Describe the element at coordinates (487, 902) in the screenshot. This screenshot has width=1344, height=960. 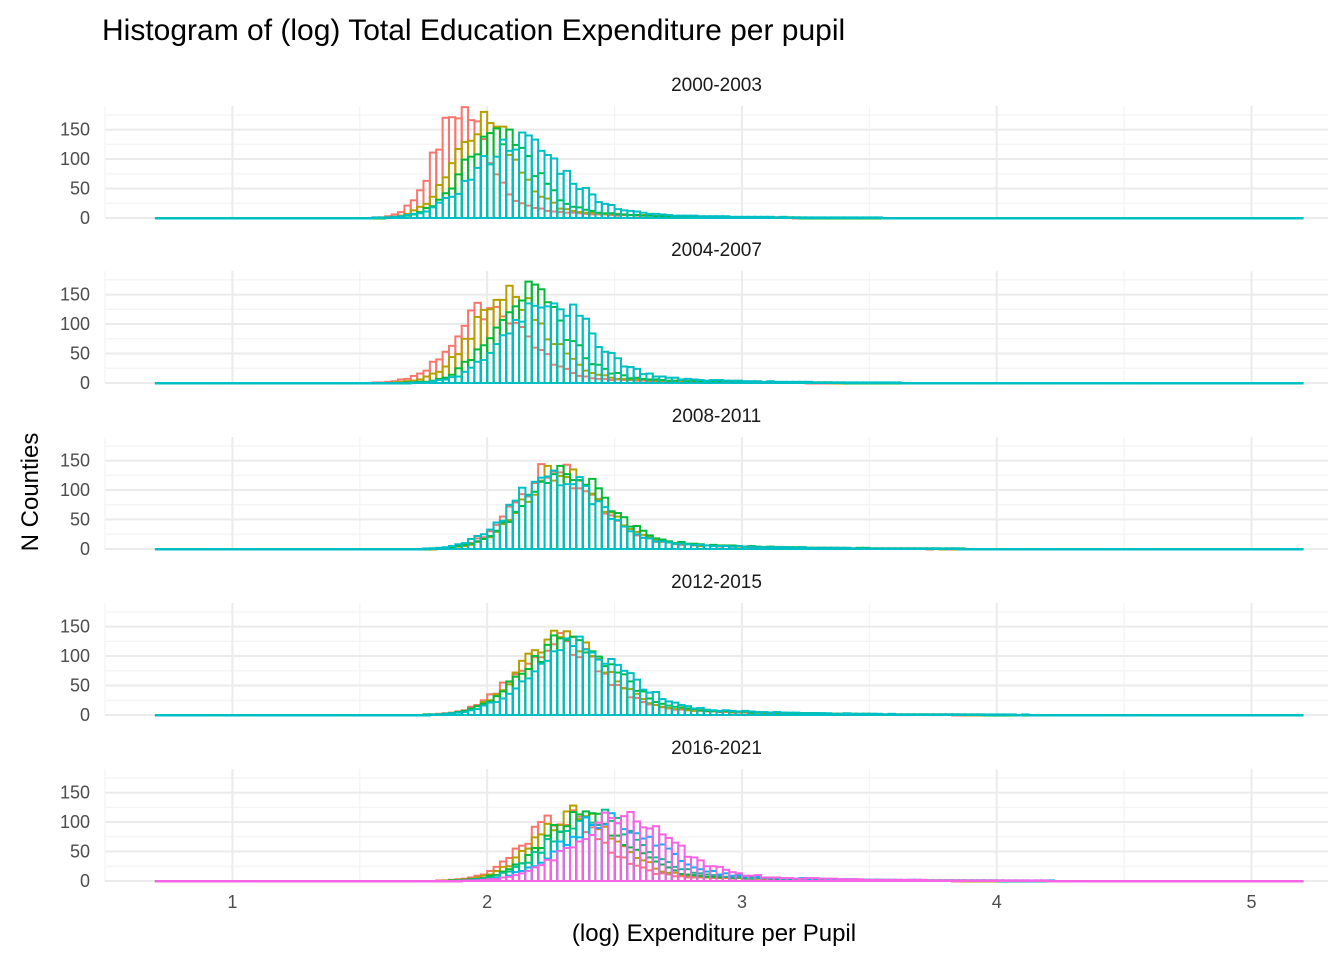
I see `x-tick-label: 2` at that location.